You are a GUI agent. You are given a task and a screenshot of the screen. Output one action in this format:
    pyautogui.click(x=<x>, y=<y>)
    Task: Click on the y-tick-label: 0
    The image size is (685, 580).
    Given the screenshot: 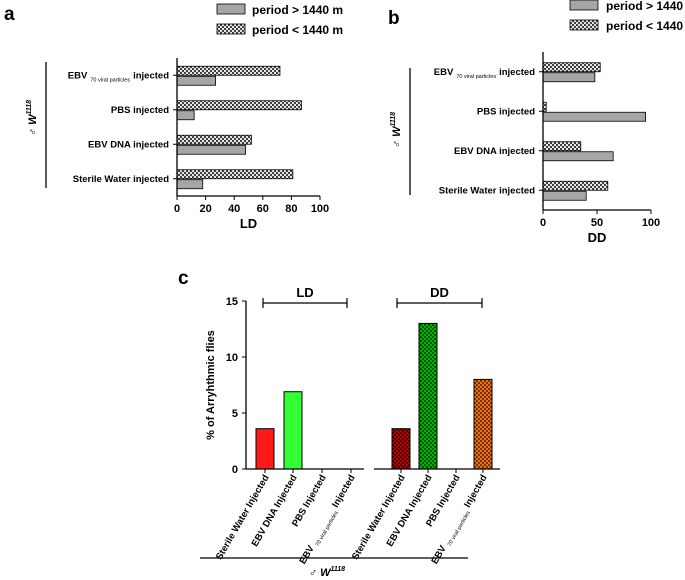 What is the action you would take?
    pyautogui.click(x=235, y=470)
    